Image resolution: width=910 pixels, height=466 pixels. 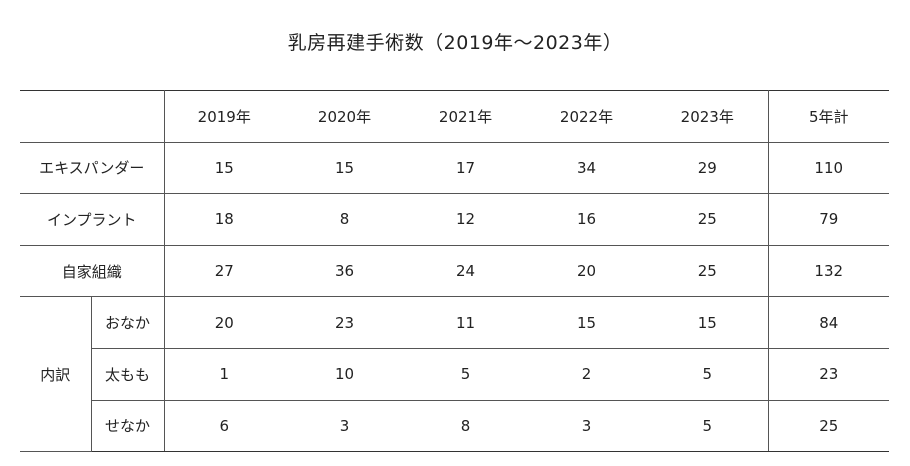 What do you see at coordinates (828, 219) in the screenshot?
I see `total-cell: 79` at bounding box center [828, 219].